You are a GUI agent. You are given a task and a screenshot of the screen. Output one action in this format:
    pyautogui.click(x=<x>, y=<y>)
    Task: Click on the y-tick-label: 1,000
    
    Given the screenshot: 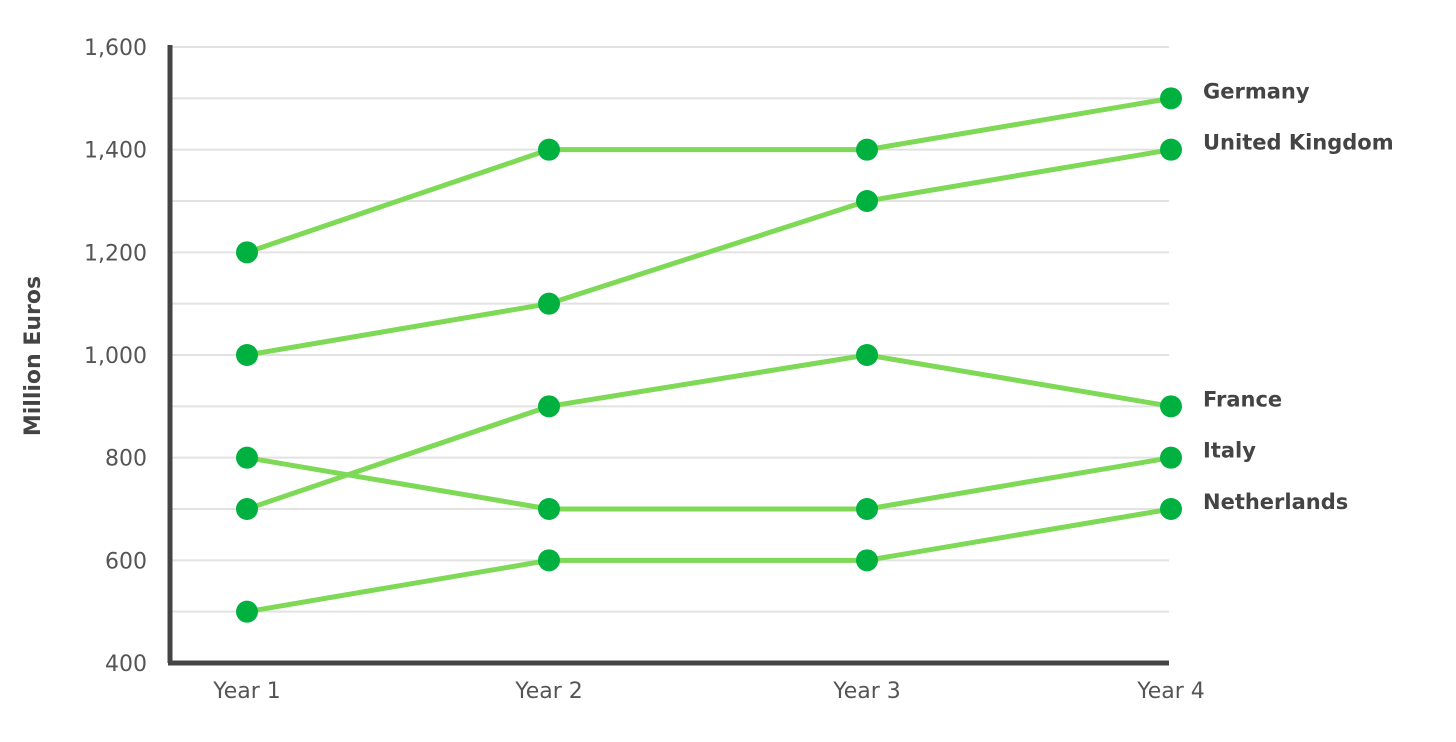 What is the action you would take?
    pyautogui.click(x=115, y=356)
    